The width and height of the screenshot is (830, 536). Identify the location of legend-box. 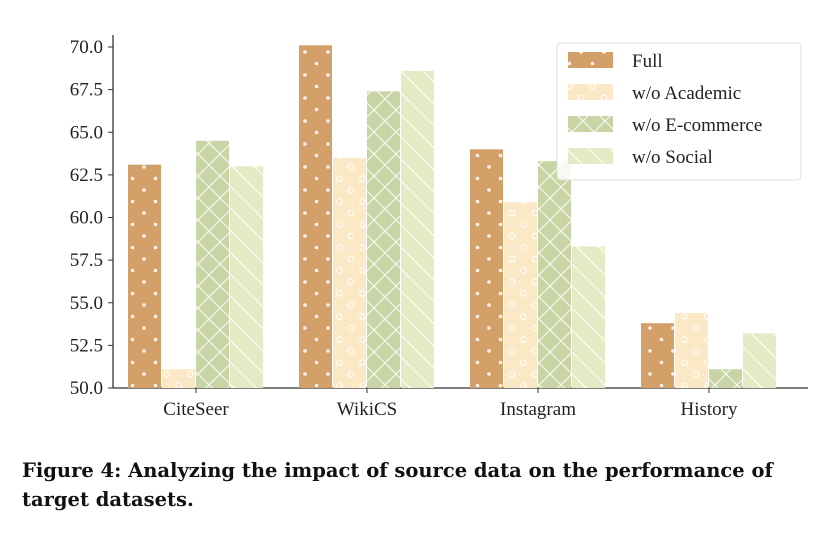
(679, 111).